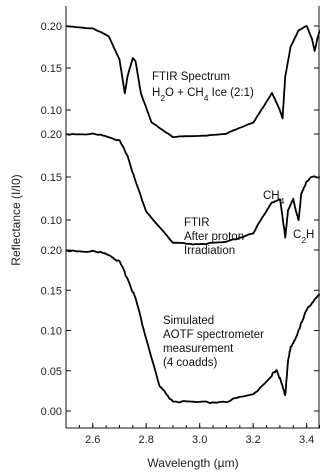  What do you see at coordinates (198, 349) in the screenshot?
I see `annotation-line: measurement` at bounding box center [198, 349].